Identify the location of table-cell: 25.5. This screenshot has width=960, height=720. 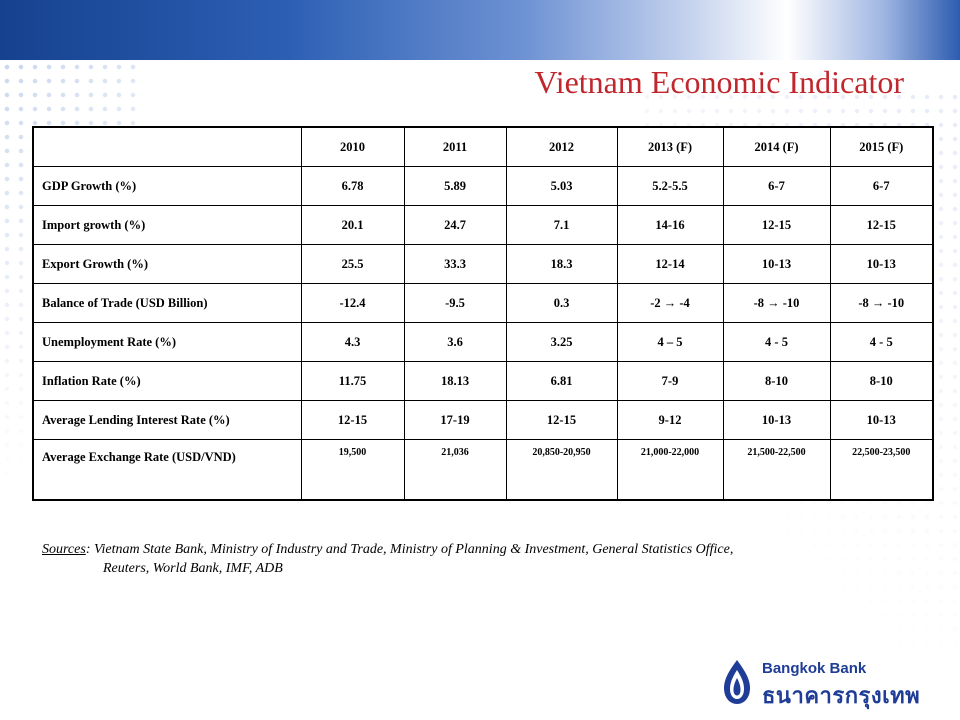
(352, 264).